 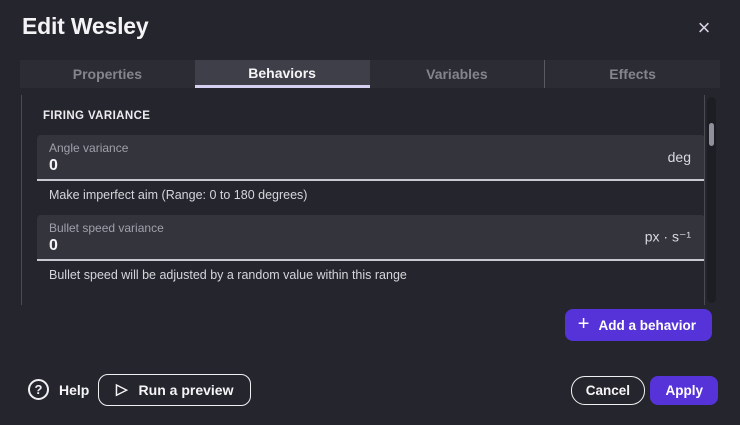 I want to click on close-icon: ×, so click(x=704, y=27).